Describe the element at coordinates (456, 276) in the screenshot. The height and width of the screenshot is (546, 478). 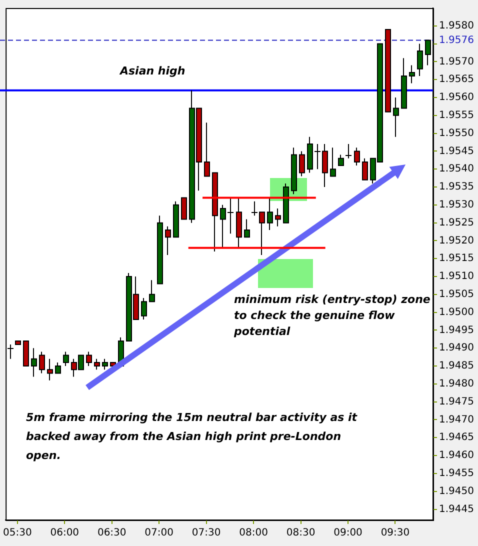
I see `y-tick-label: 1.9510` at that location.